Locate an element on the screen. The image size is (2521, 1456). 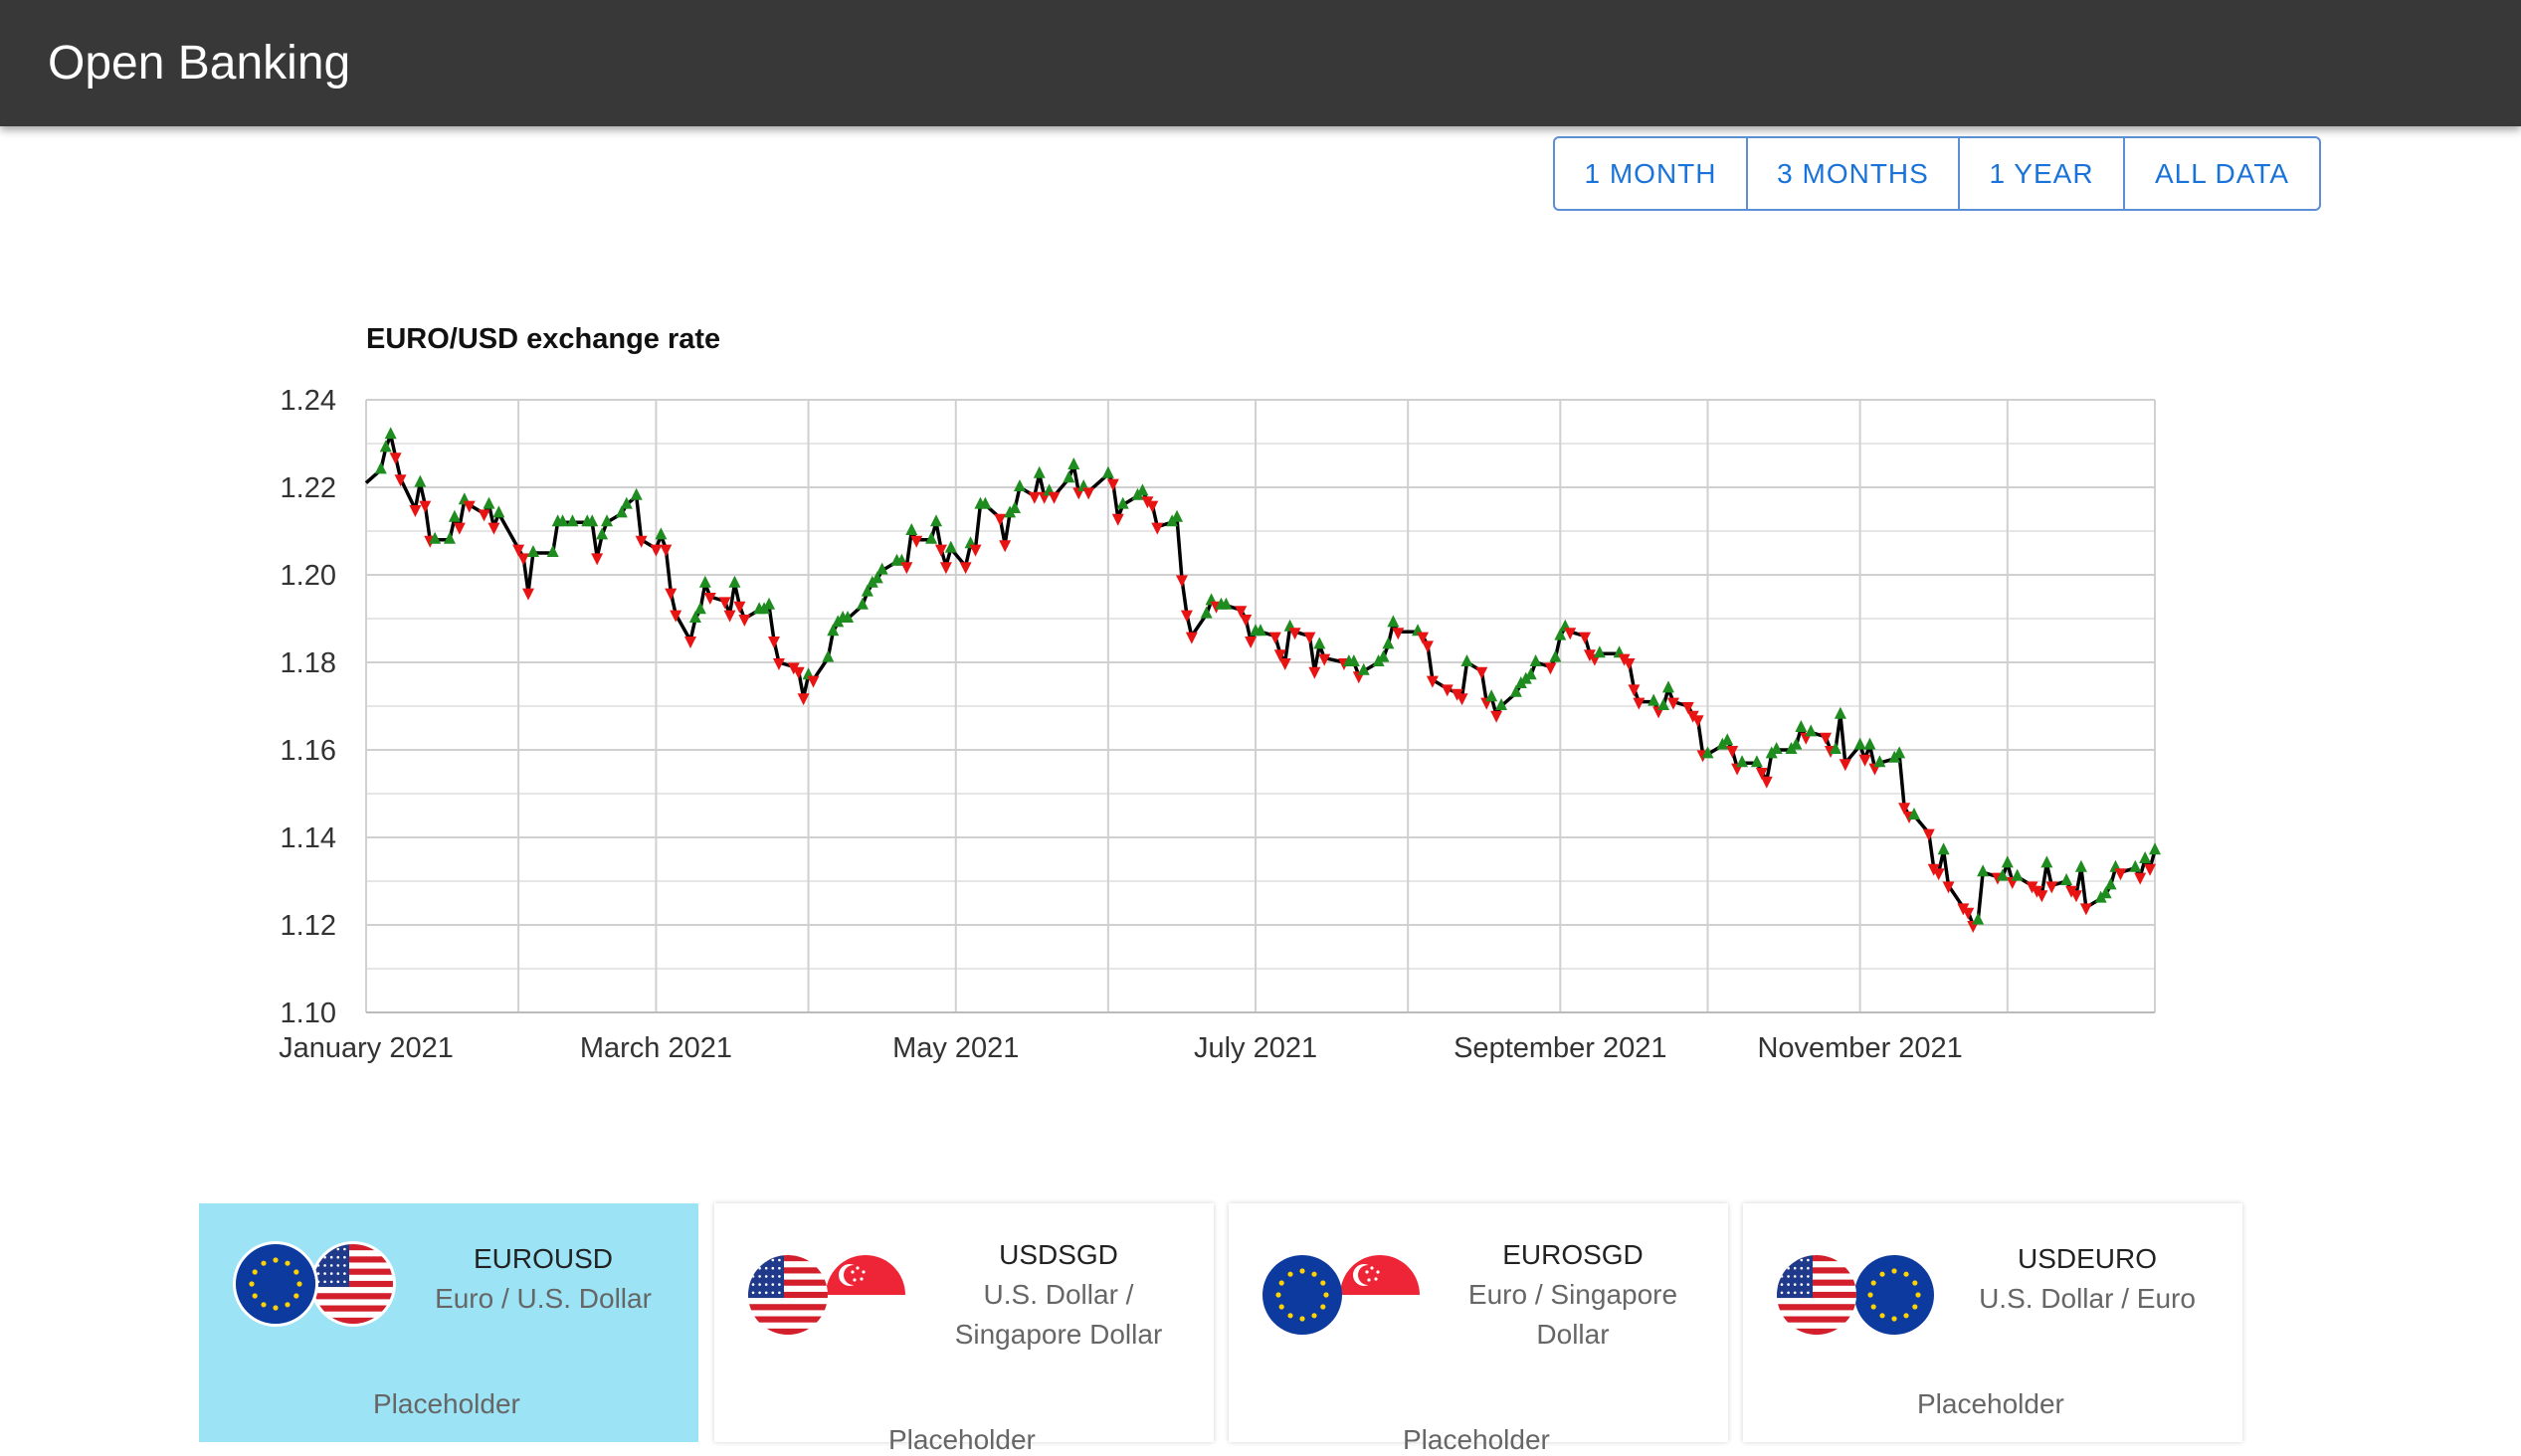
x-tick-label: January 2021 is located at coordinates (366, 1048).